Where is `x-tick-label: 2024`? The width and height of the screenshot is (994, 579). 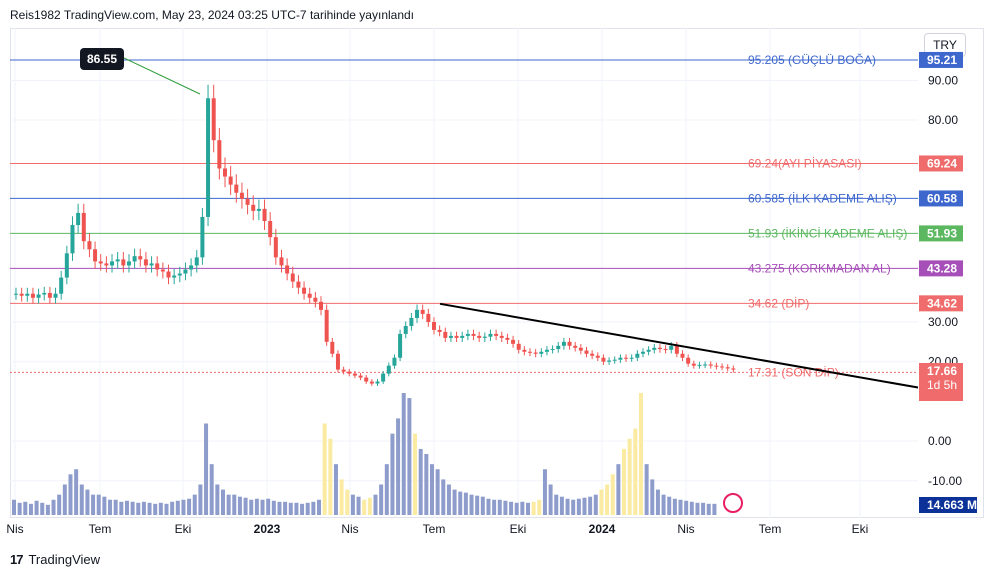
x-tick-label: 2024 is located at coordinates (602, 529).